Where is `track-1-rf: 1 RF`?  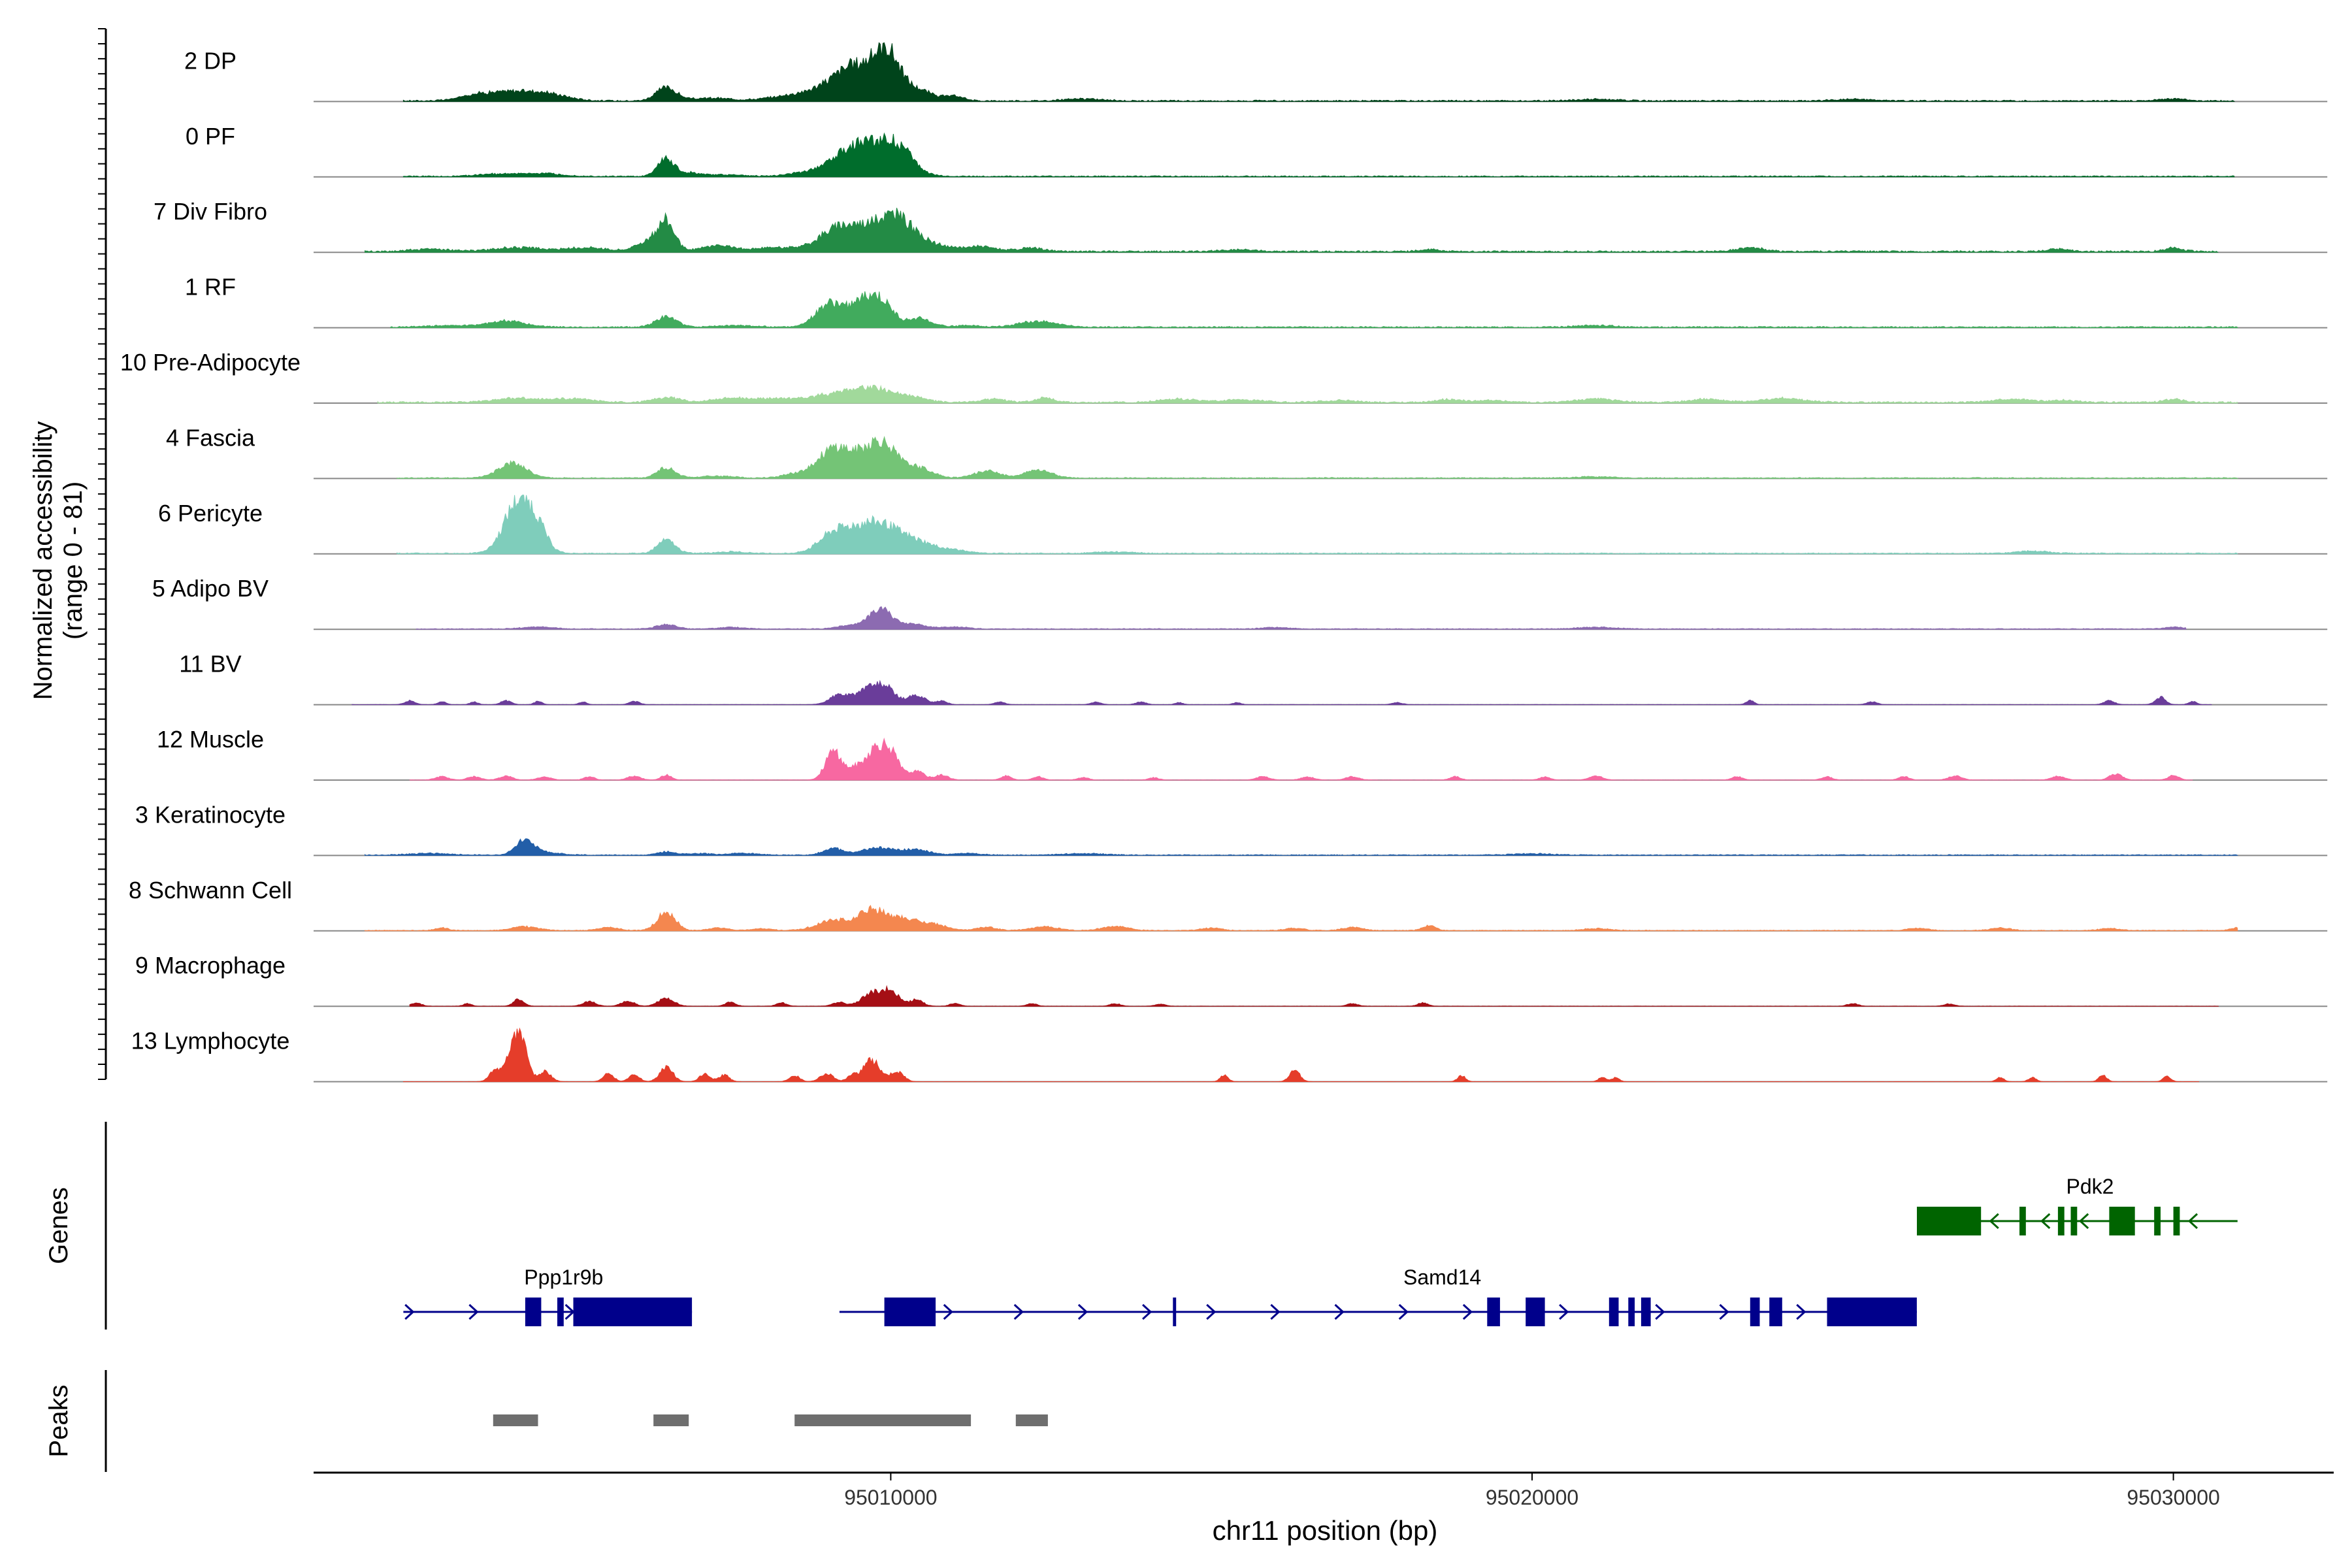
track-1-rf: 1 RF is located at coordinates (1256, 301).